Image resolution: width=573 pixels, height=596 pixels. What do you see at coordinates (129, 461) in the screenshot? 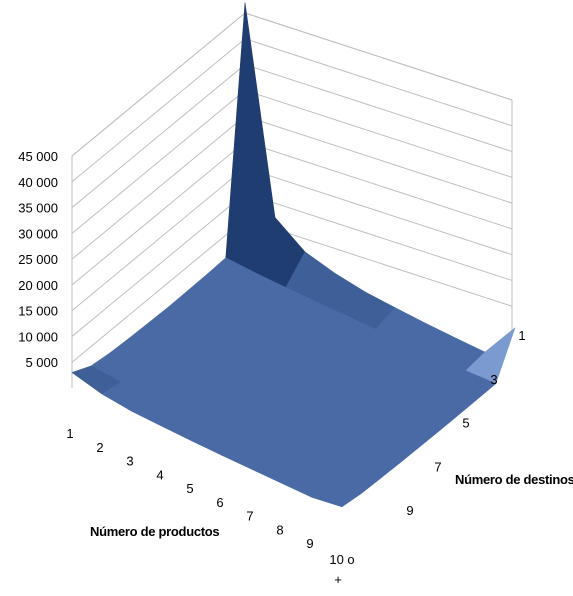
I see `x-tick-label: 3` at bounding box center [129, 461].